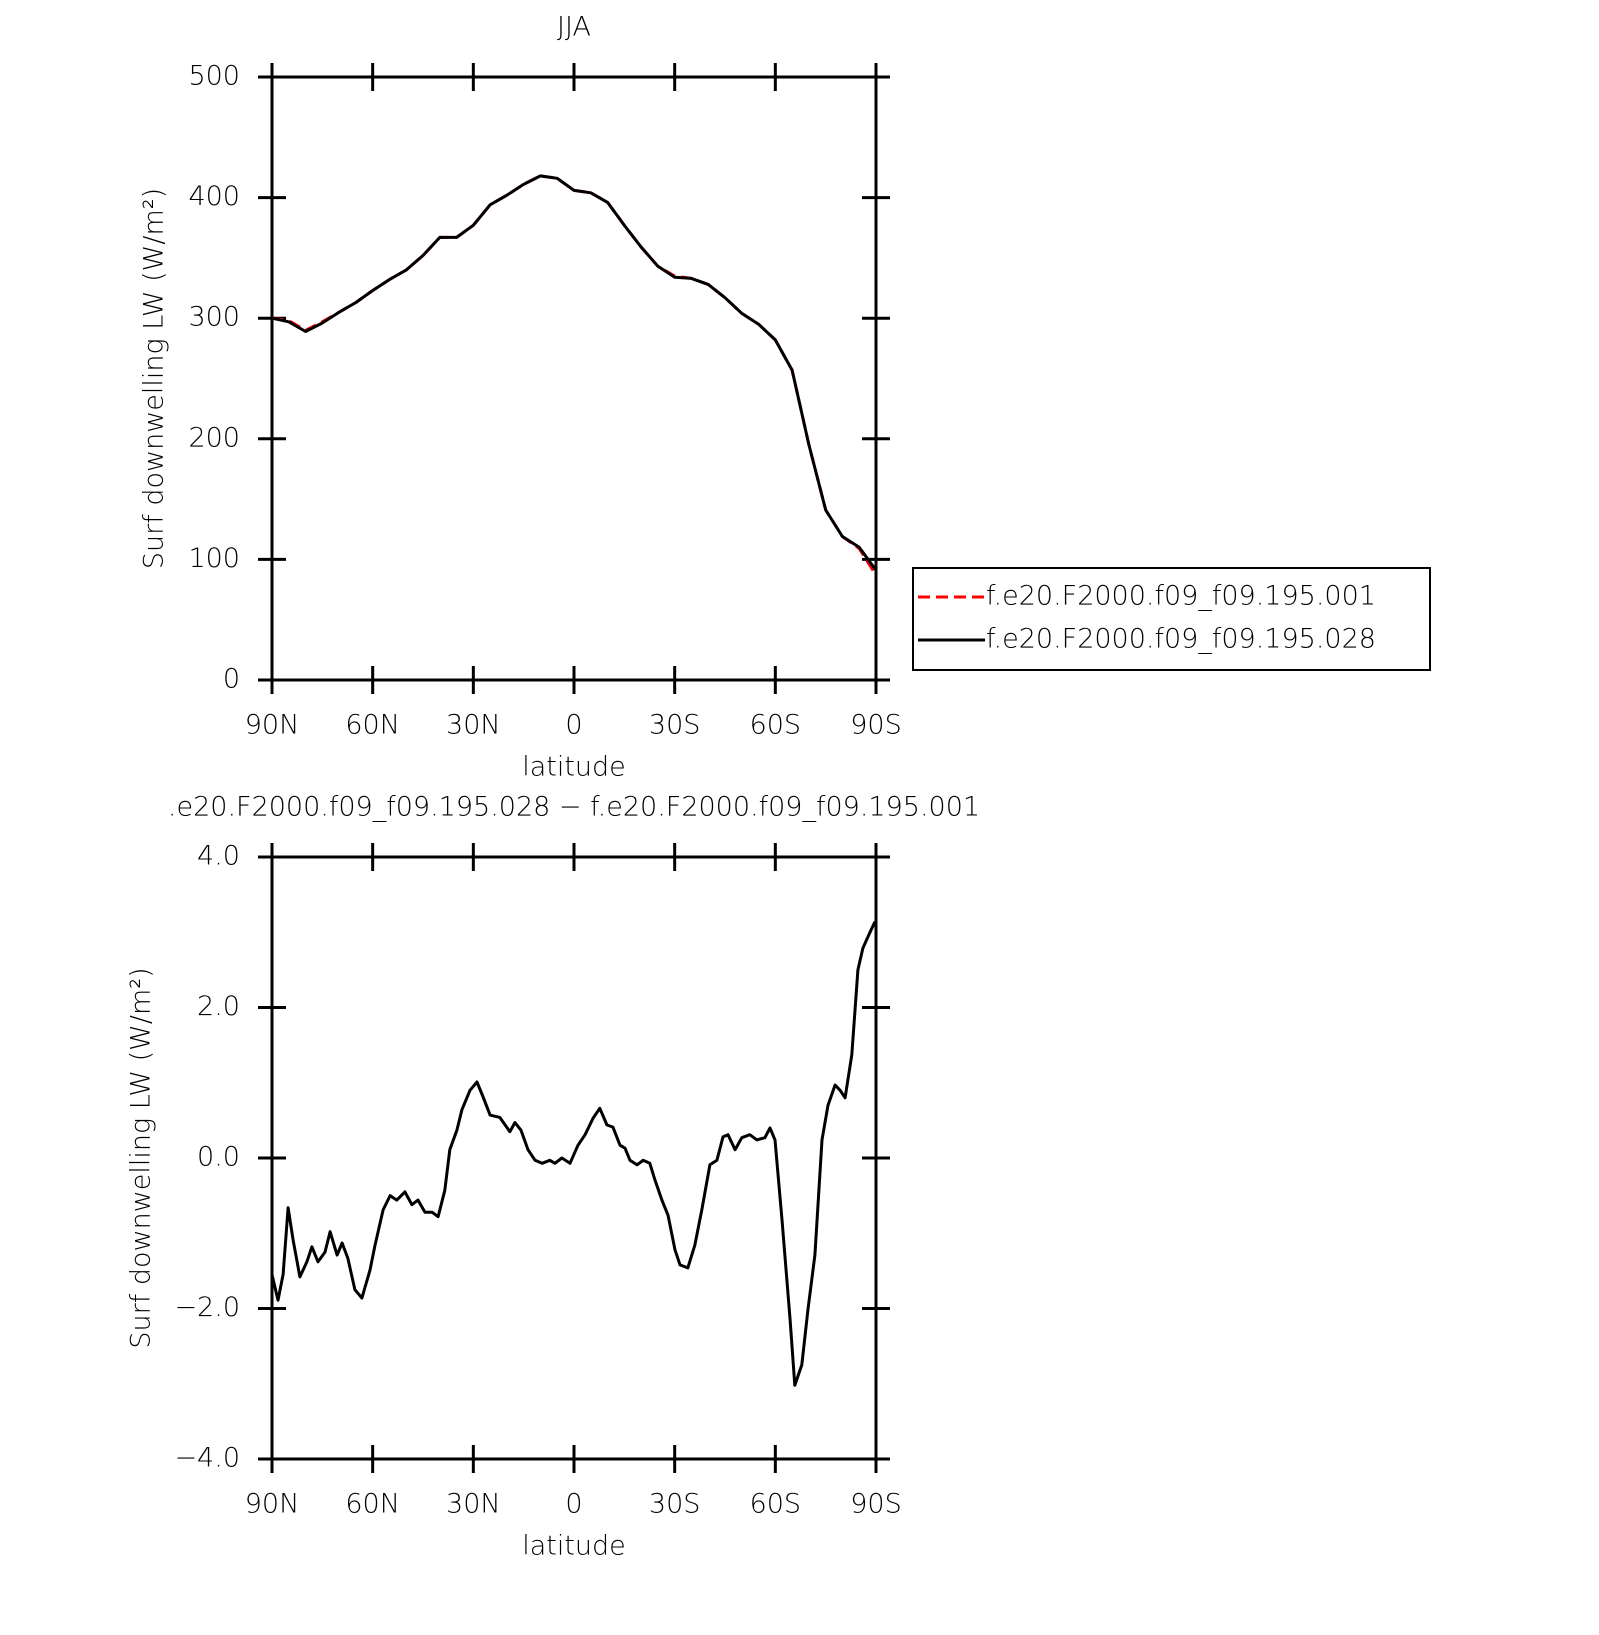 This screenshot has width=1599, height=1635. Describe the element at coordinates (214, 76) in the screenshot. I see `y-tick-label: 500` at that location.